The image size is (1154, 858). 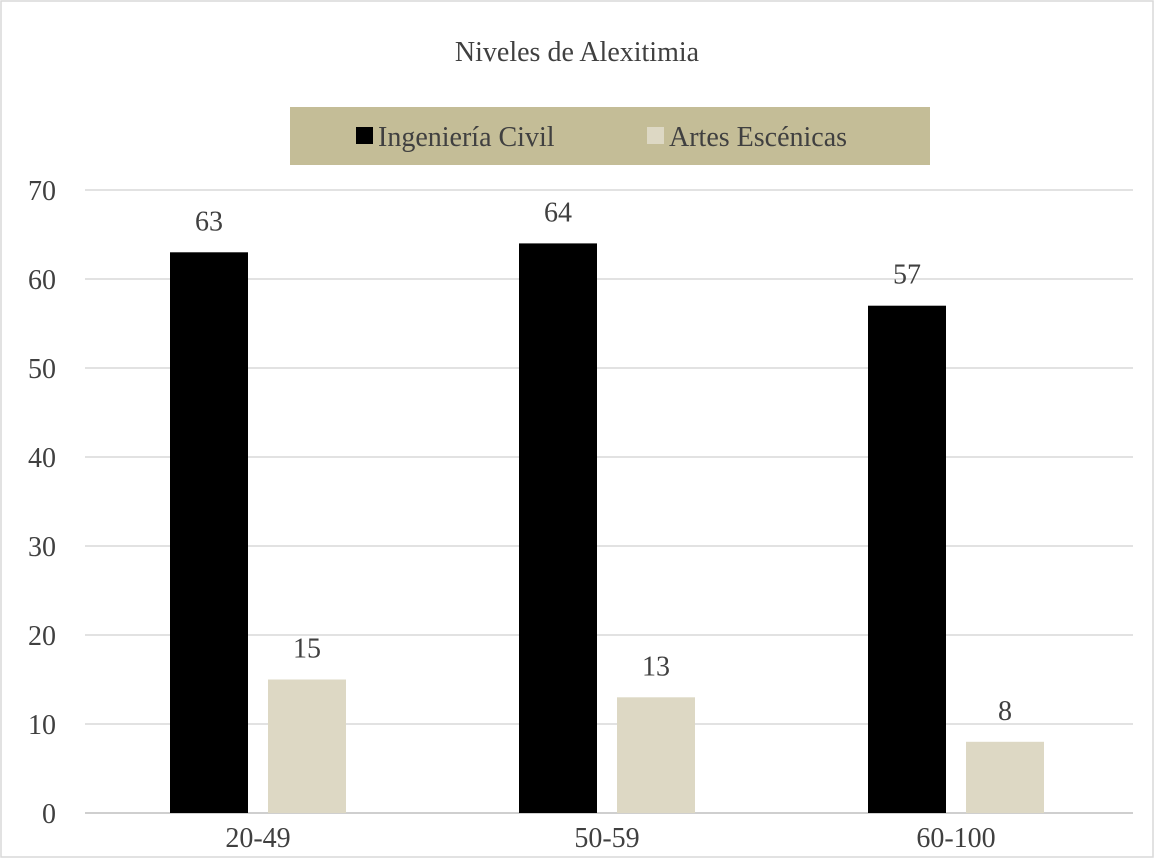 I want to click on legend-swatch-ingenieria-civil, so click(x=364, y=135).